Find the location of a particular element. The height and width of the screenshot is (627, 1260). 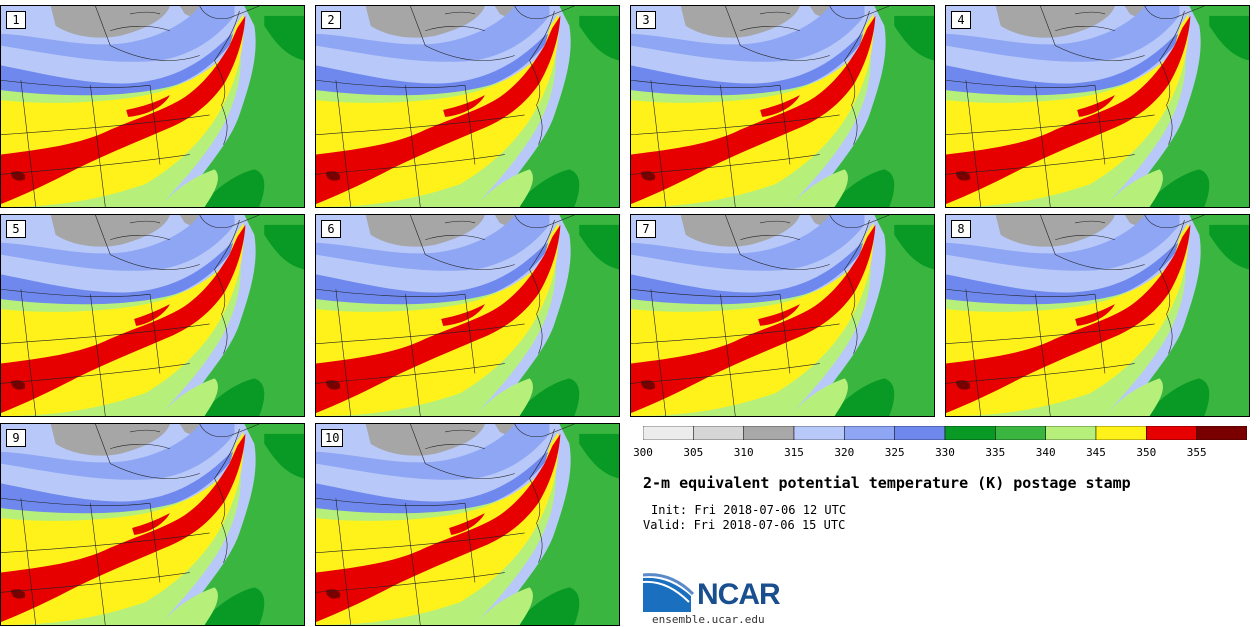

ncar-logo-text: NCAR is located at coordinates (739, 594).